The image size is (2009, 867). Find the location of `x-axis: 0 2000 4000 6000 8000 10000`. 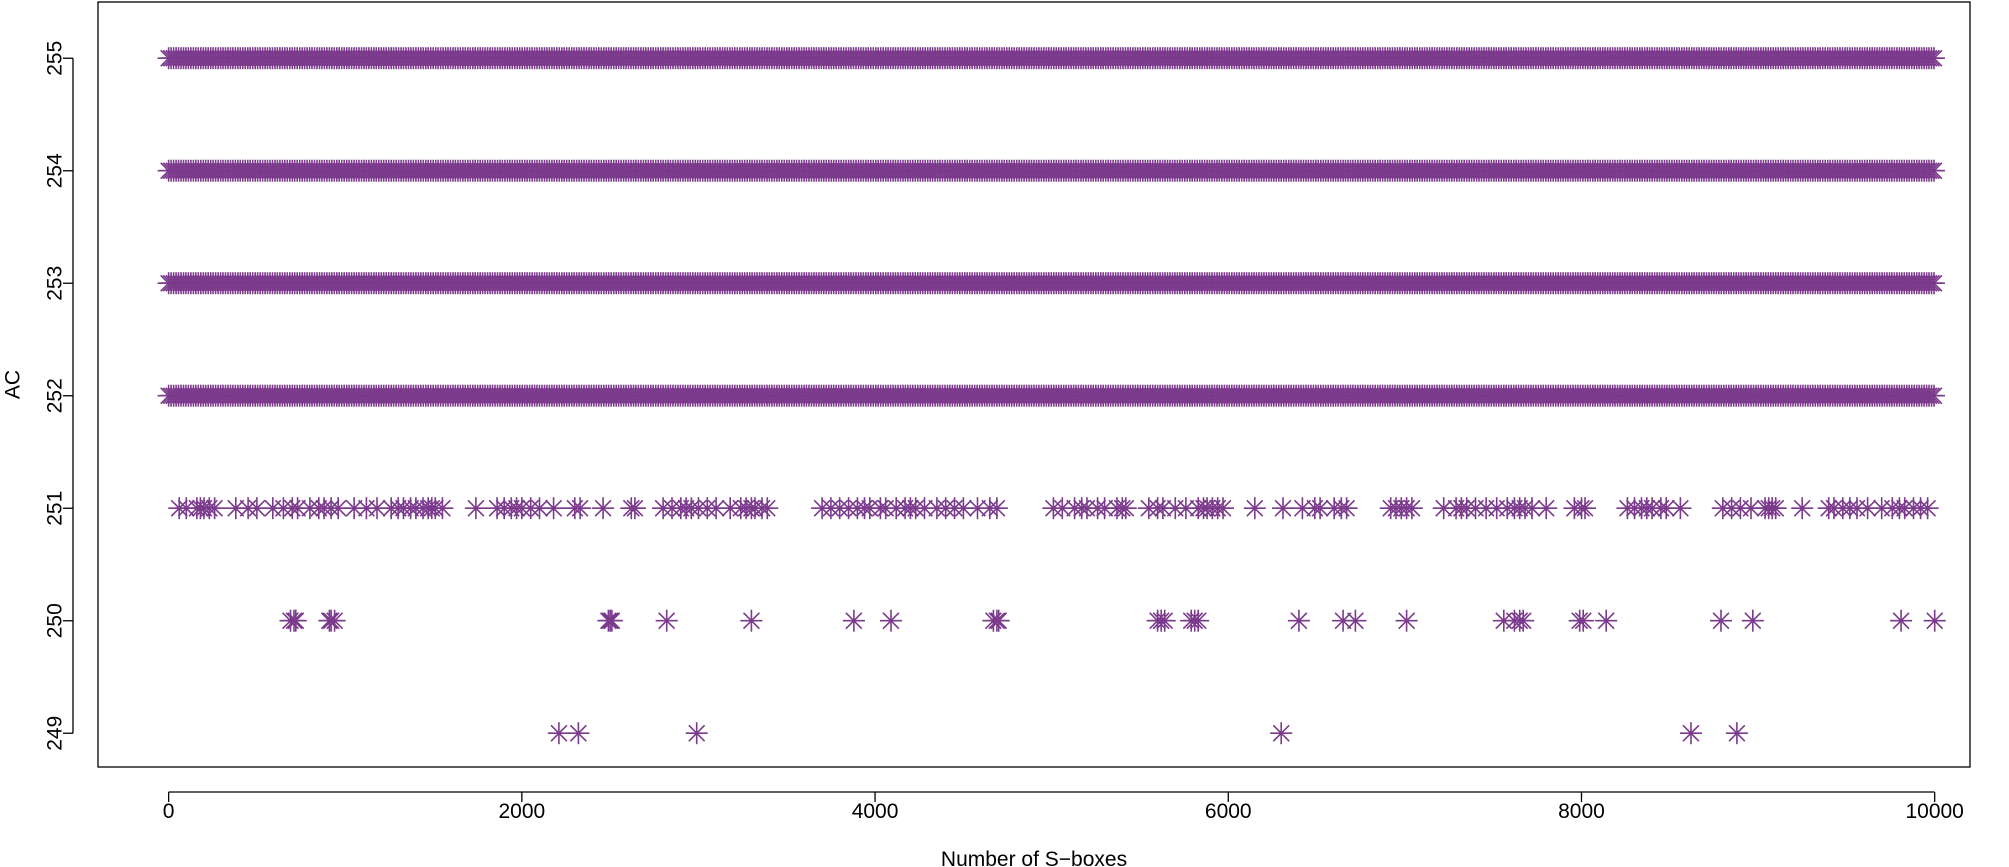

x-axis: 0 2000 4000 6000 8000 10000 is located at coordinates (1063, 807).